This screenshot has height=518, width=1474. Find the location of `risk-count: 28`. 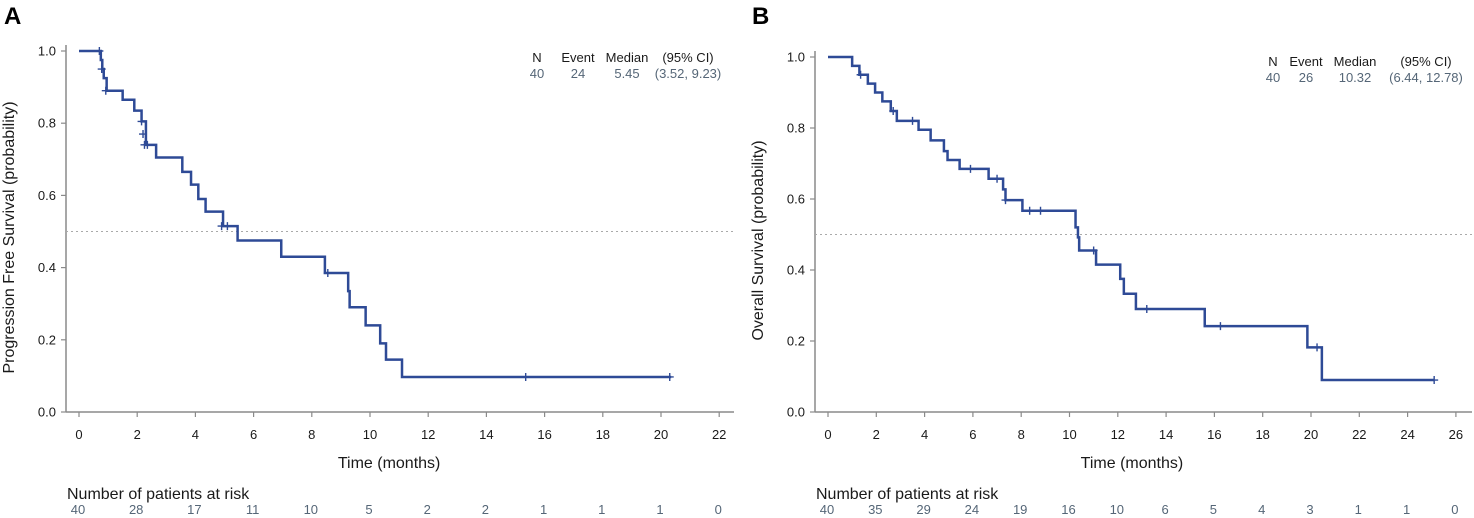

risk-count: 28 is located at coordinates (136, 509).